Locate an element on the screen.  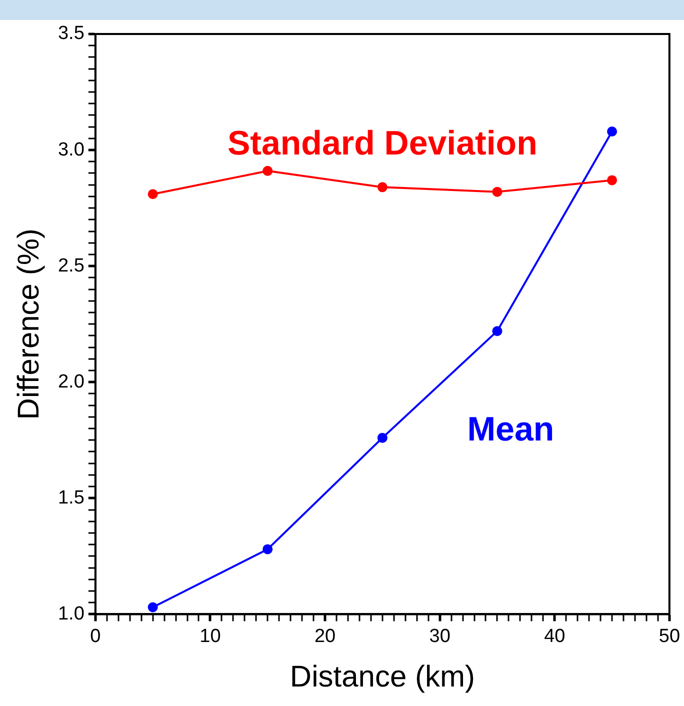
y-tick-label: 1.0 is located at coordinates (71, 613).